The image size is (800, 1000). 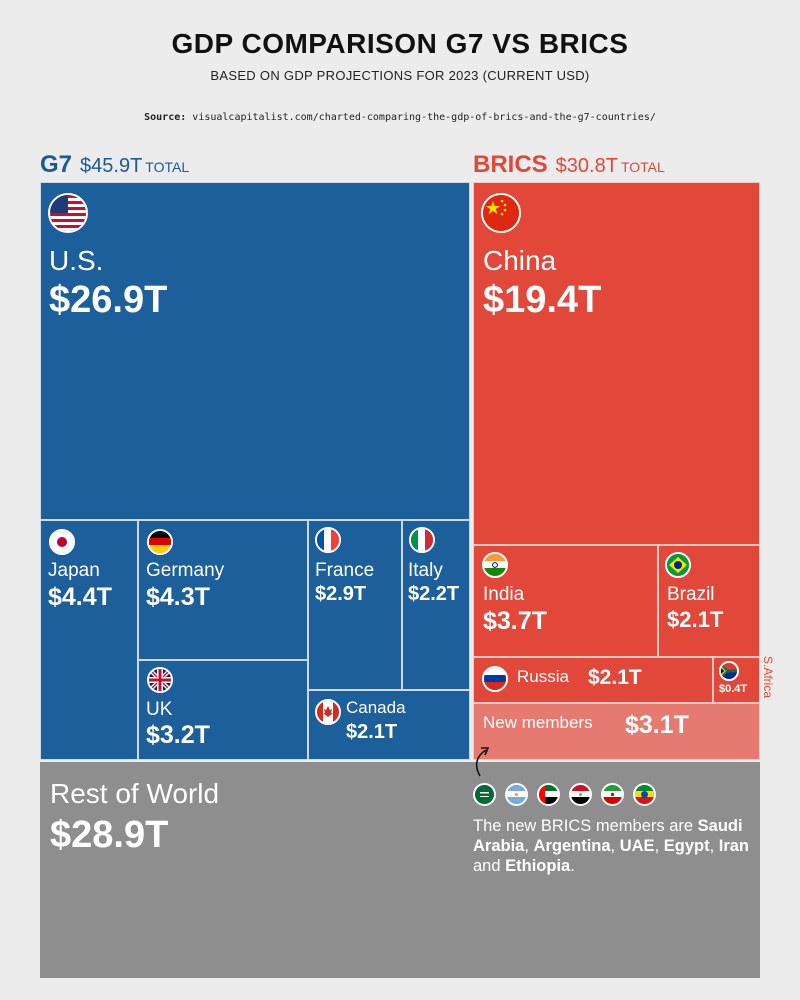 I want to click on note-member-saudi-arabia: Saudi Arabia, so click(x=608, y=836).